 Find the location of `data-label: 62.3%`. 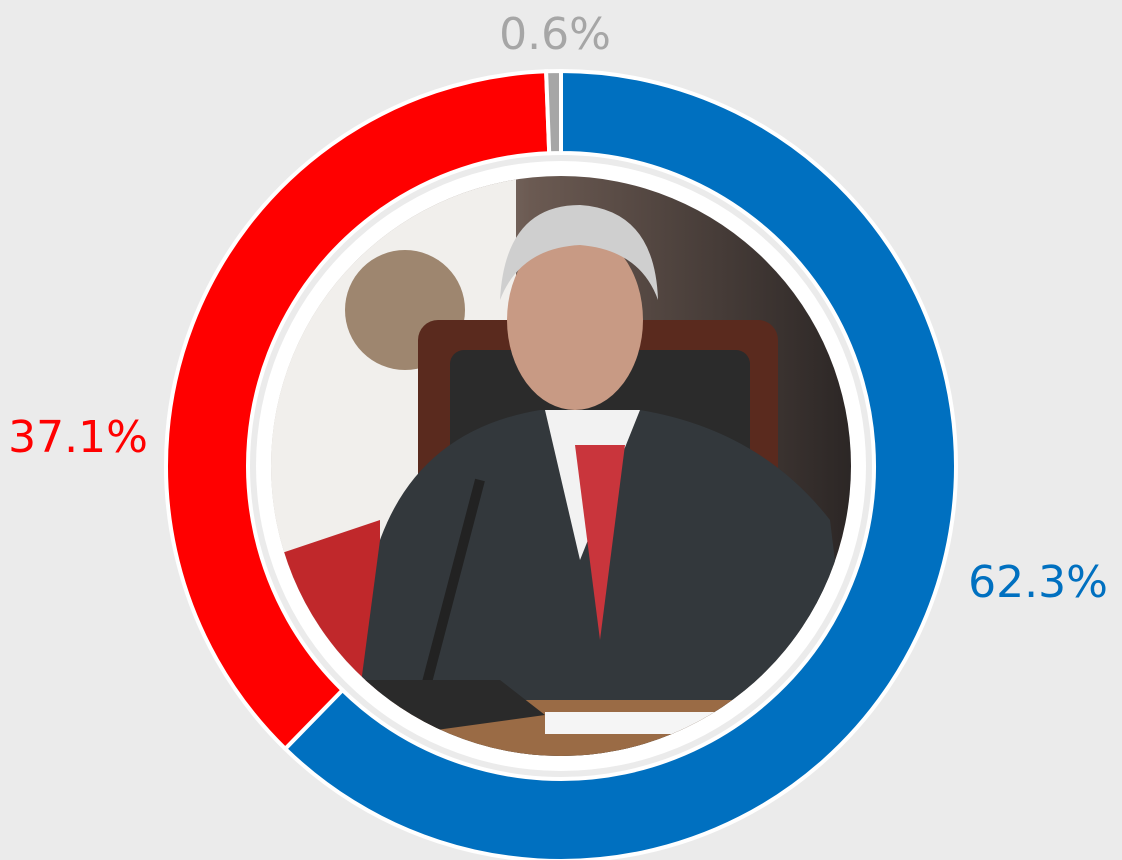

data-label: 62.3% is located at coordinates (1038, 582).